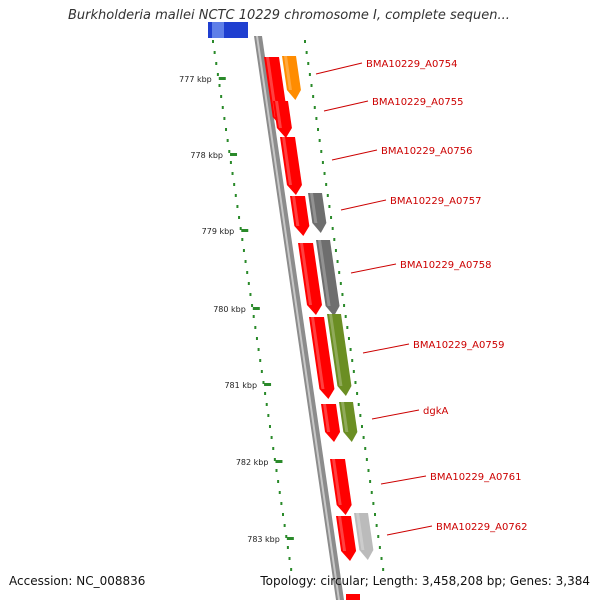  Describe the element at coordinates (475, 477) in the screenshot. I see `gene-label: BMA10229_A0761` at that location.